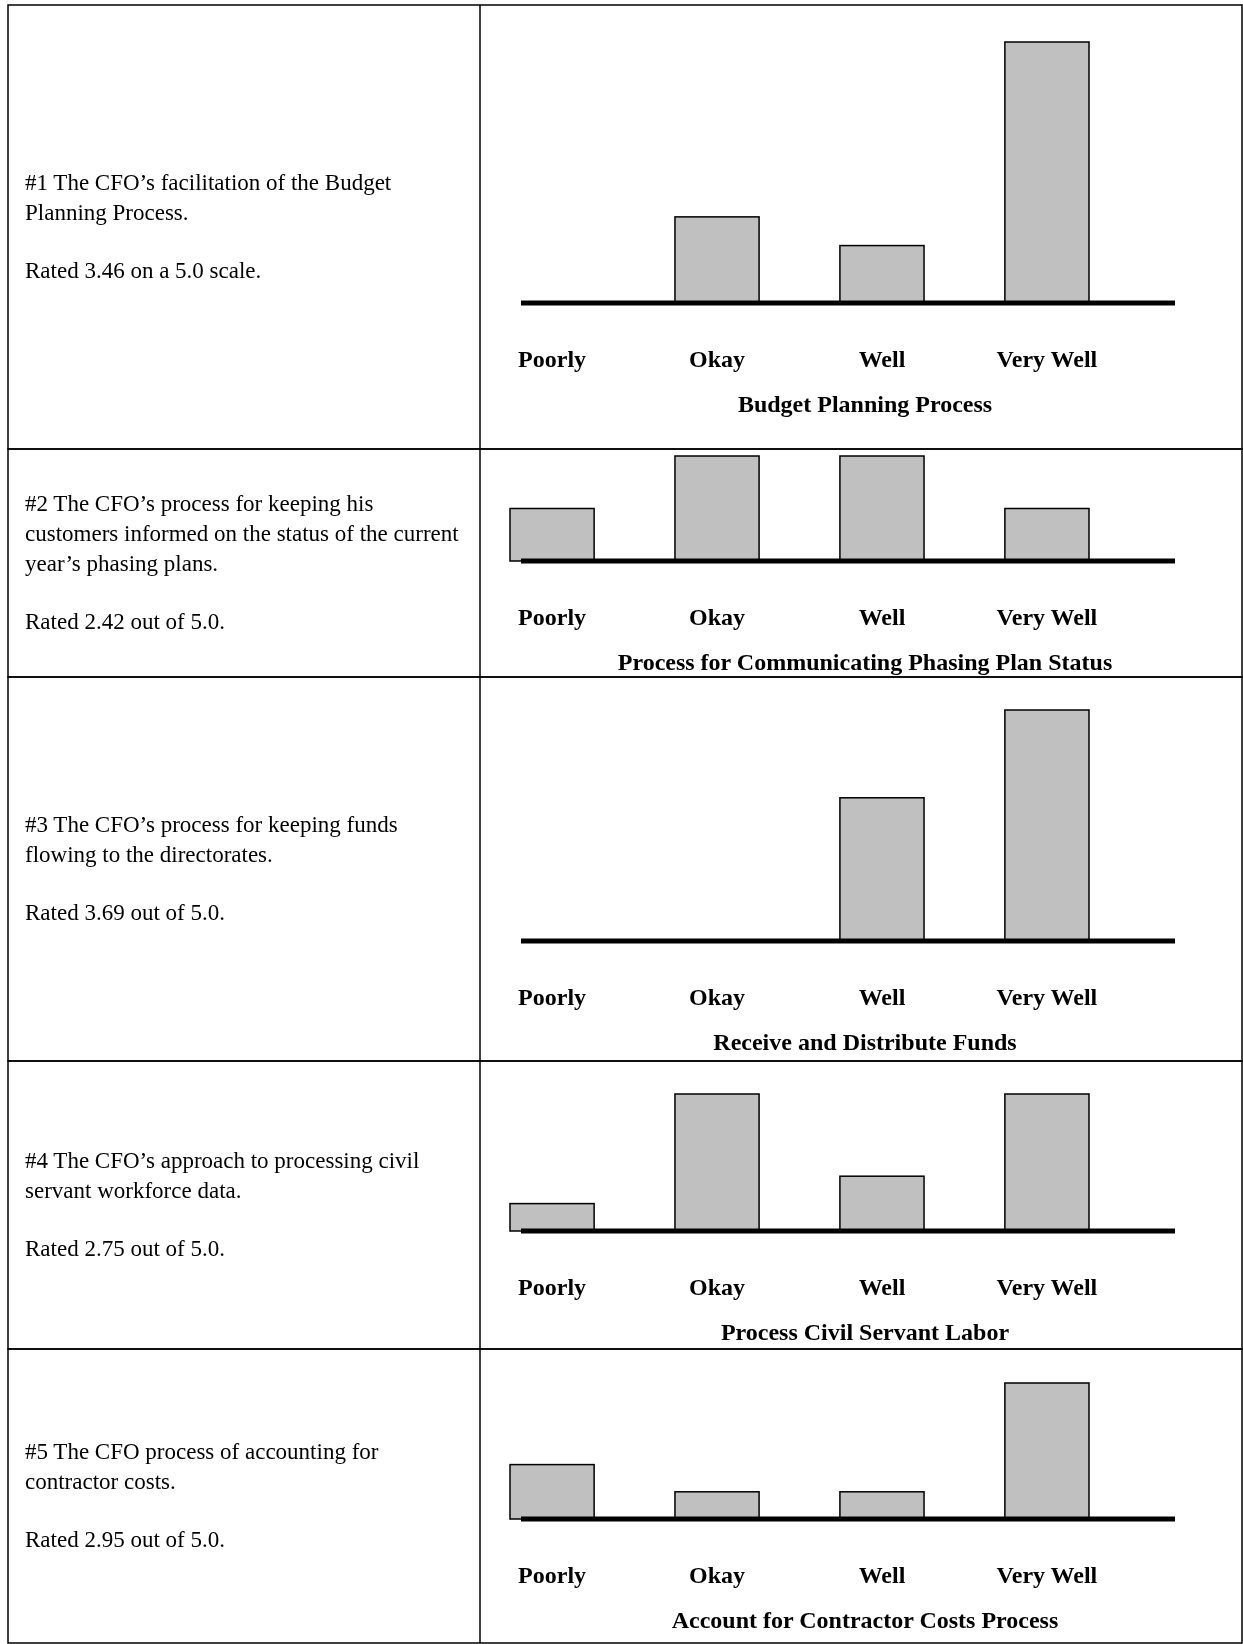 The height and width of the screenshot is (1644, 1243). I want to click on text: #1 The CFO’s facilitation of the Budget Planning Process., so click(208, 197).